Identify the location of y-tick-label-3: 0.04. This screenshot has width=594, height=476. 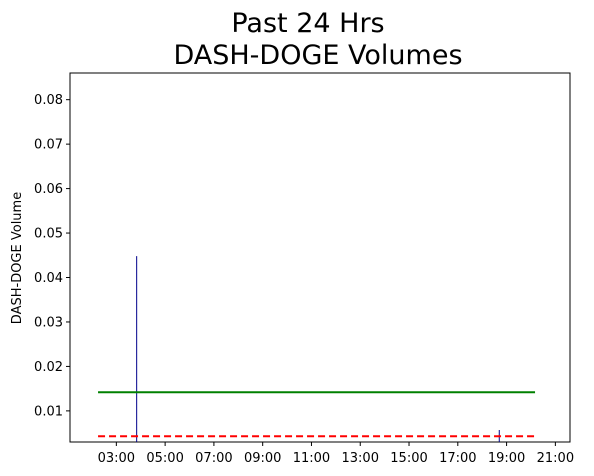
(48, 278).